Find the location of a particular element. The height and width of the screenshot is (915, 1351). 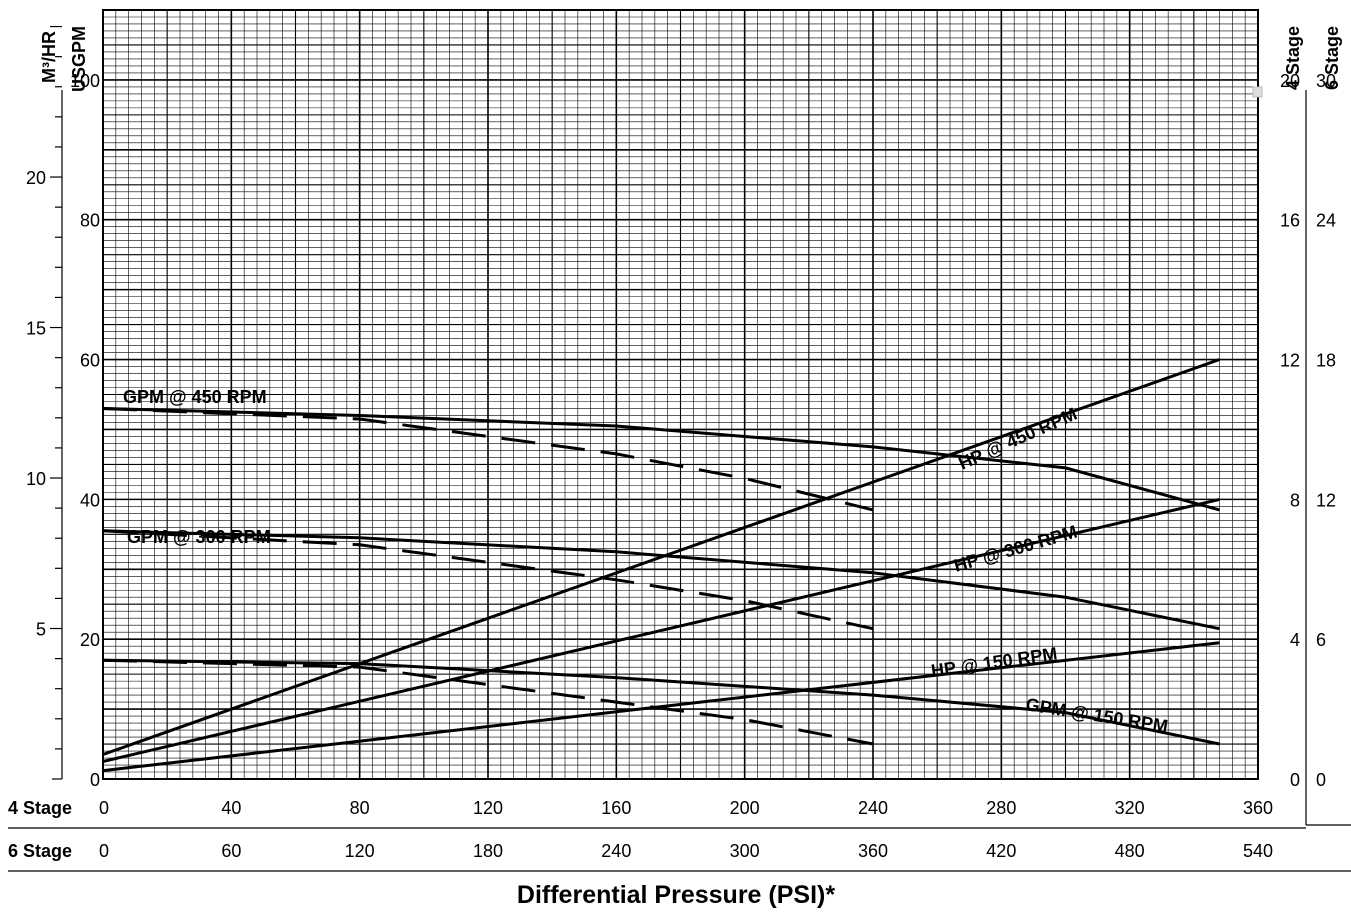

x-6-stage-tick-label: 300 is located at coordinates (745, 851).